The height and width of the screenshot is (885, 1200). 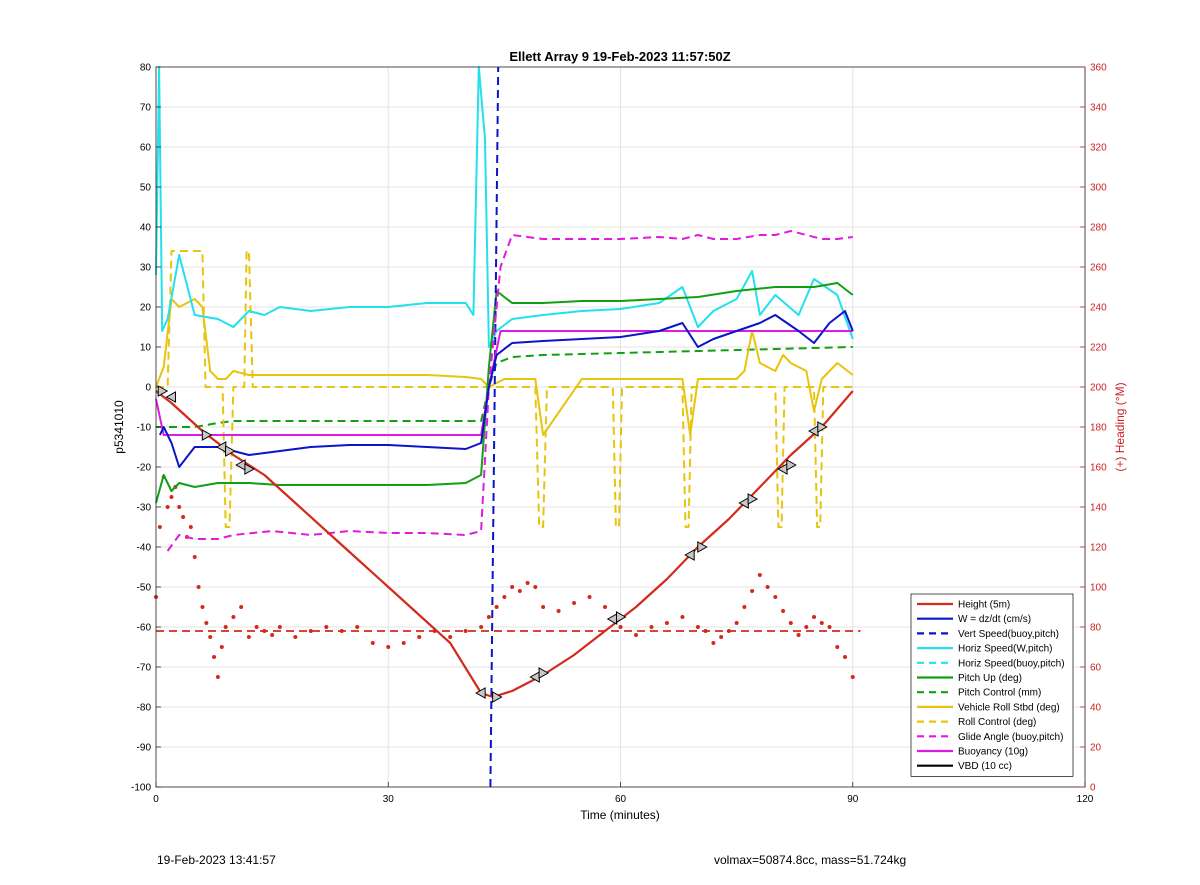 I want to click on tick-label-left: -50, so click(x=144, y=588).